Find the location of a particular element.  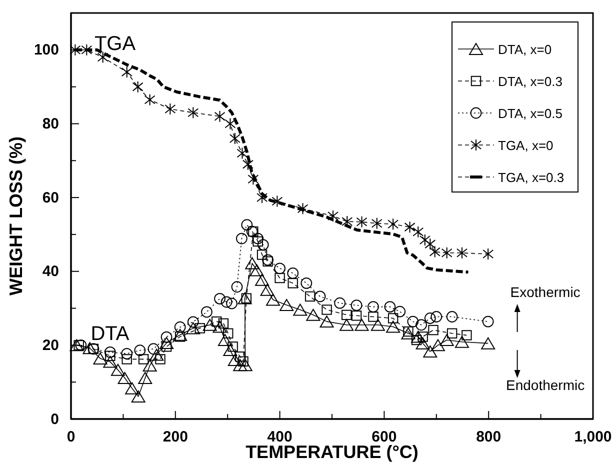

annotation: DTA is located at coordinates (110, 334).